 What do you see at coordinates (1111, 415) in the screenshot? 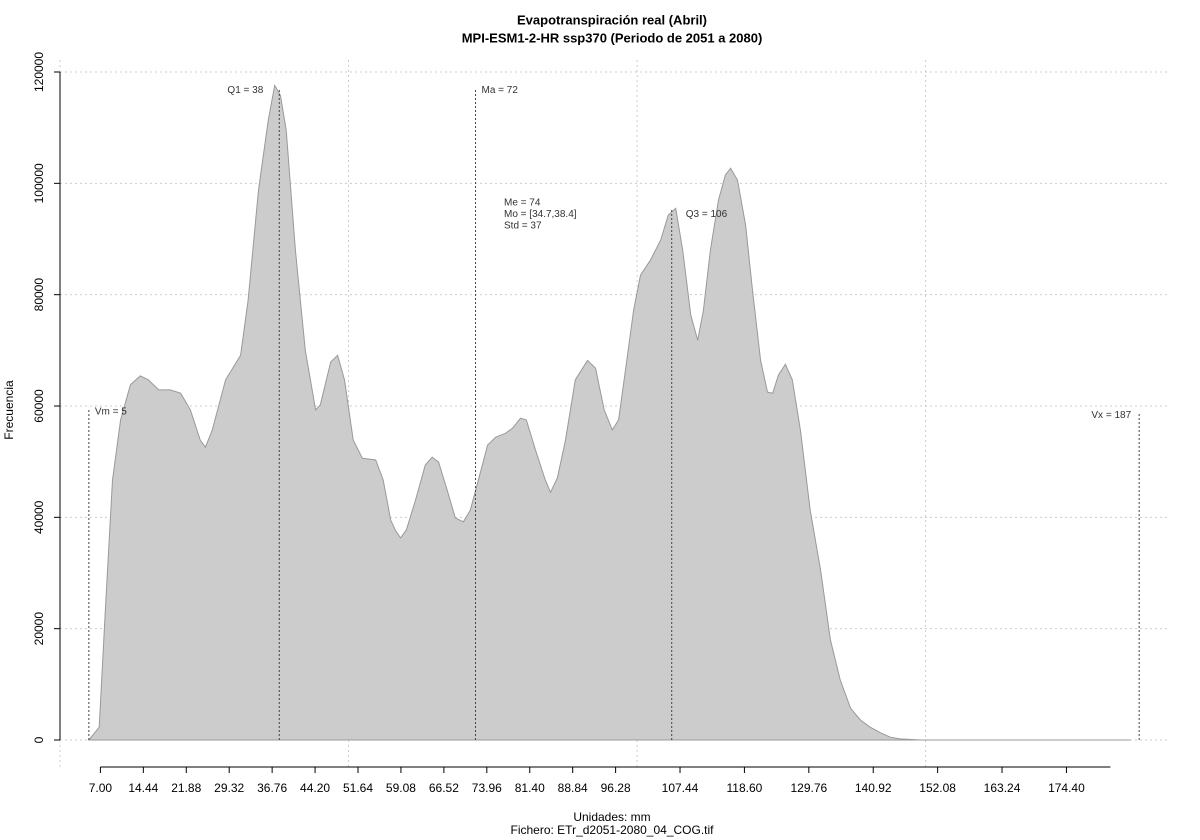
I see `annotation-label: Vx = 187` at bounding box center [1111, 415].